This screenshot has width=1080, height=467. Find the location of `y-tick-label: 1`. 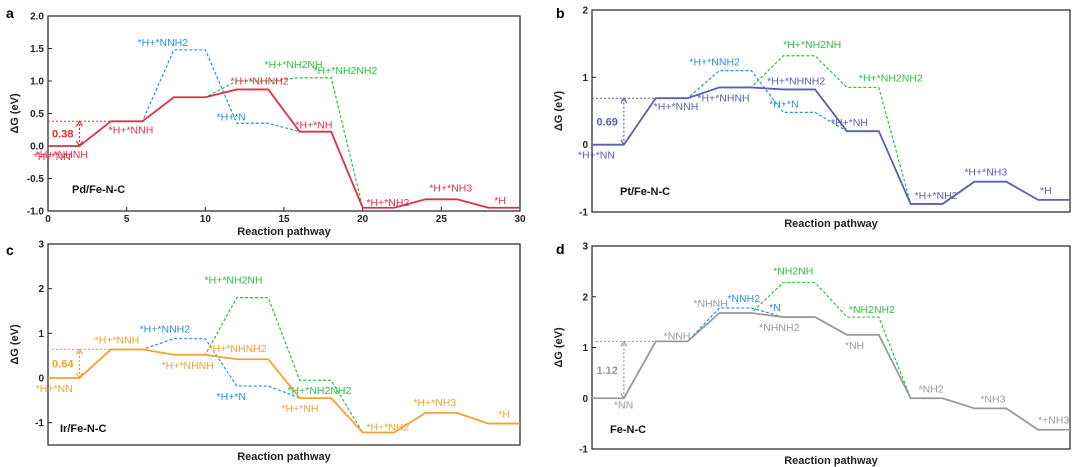

y-tick-label: 1 is located at coordinates (41, 334).